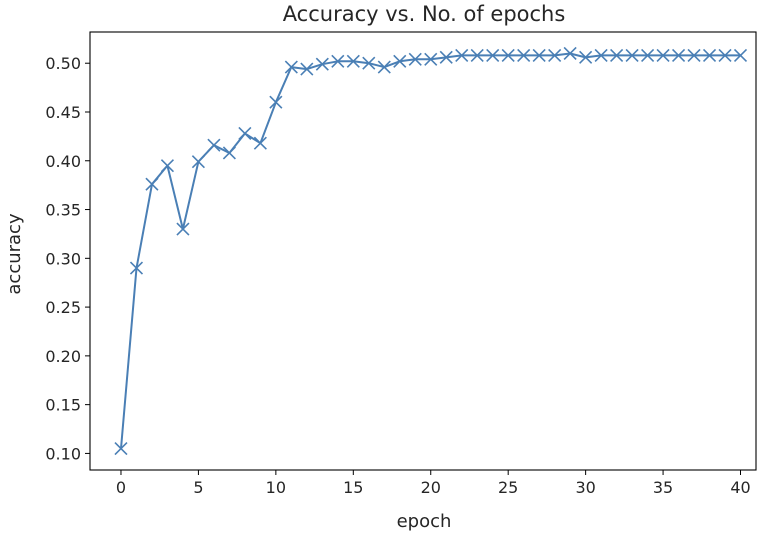  I want to click on y-tick-label: 0.30, so click(63, 258).